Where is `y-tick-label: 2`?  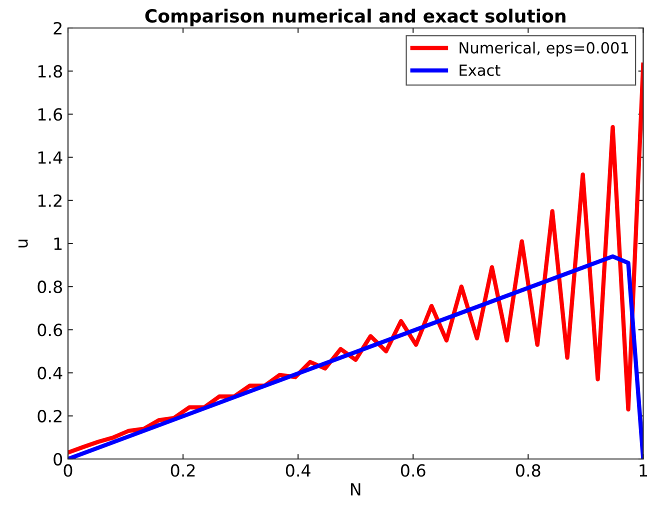
y-tick-label: 2 is located at coordinates (58, 28).